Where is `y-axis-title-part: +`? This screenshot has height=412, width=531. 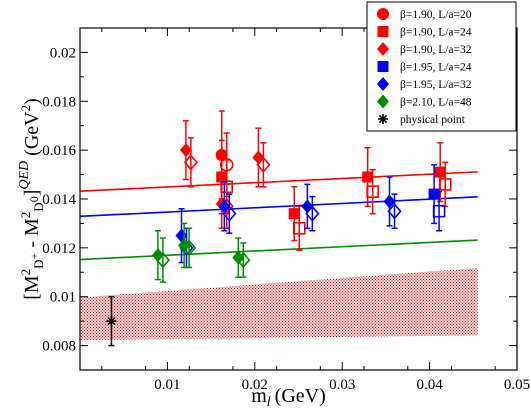
y-axis-title-part: + is located at coordinates (34, 255).